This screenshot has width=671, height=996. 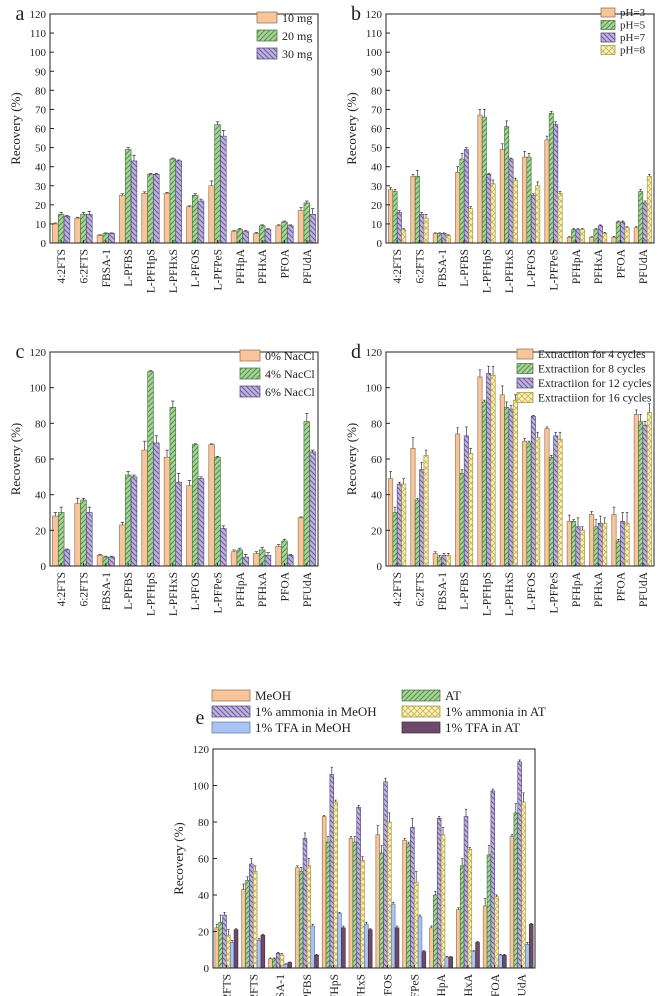 What do you see at coordinates (42, 129) in the screenshot?
I see `y-axis: 0 10 20 30 40 50 60 70 80 90 100 110 120` at bounding box center [42, 129].